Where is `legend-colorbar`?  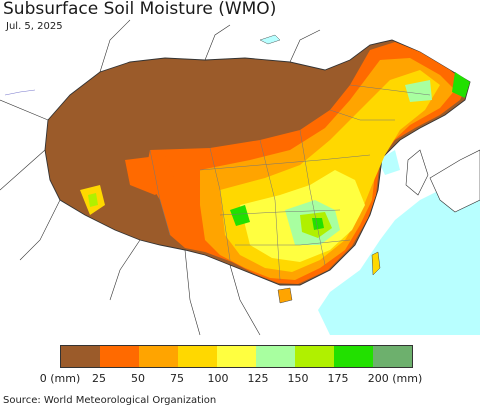 legend-colorbar is located at coordinates (236, 356).